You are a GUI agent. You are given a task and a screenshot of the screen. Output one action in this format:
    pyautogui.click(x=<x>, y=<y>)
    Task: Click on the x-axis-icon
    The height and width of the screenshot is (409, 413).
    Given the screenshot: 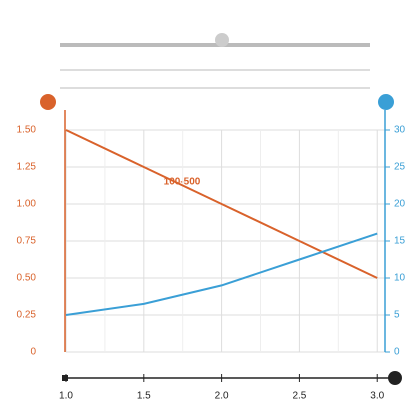 What is the action you would take?
    pyautogui.click(x=395, y=378)
    